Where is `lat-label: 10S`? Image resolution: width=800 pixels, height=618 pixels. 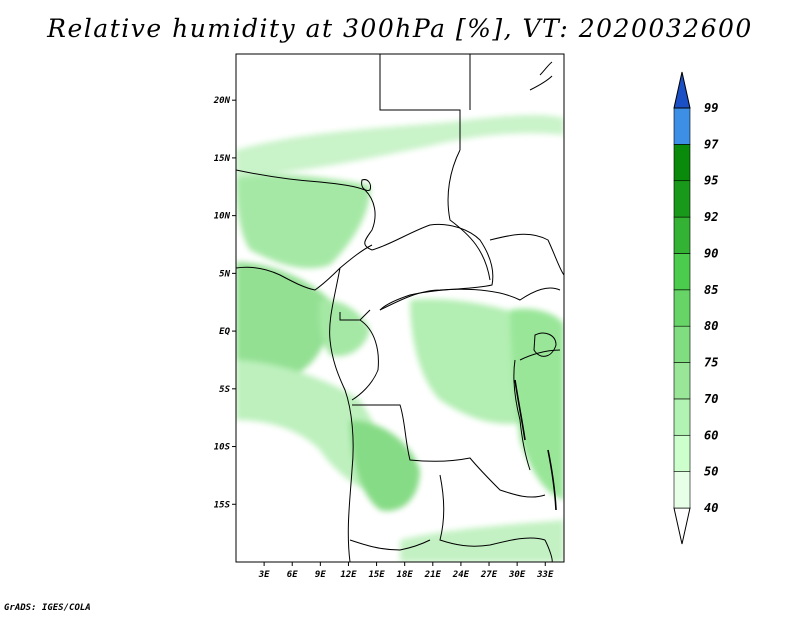 lat-label: 10S is located at coordinates (222, 448).